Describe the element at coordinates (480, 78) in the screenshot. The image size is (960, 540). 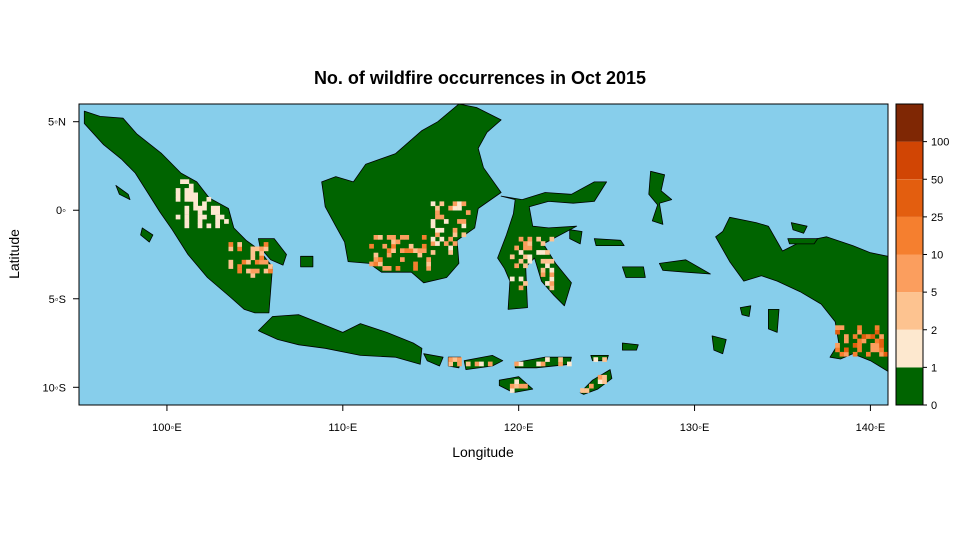
I see `map-title: No. of wildfire occurrences in Oct 2015` at that location.